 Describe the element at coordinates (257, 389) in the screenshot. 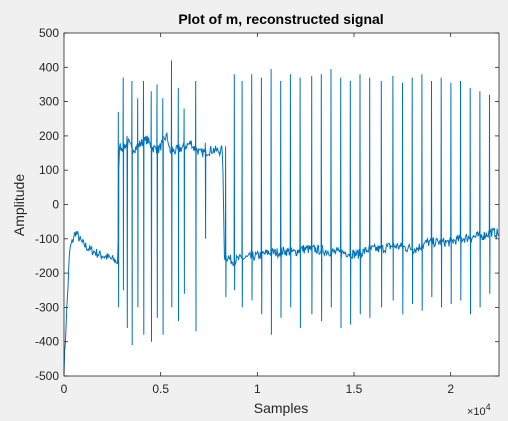

I see `x-tick-label: 1` at that location.